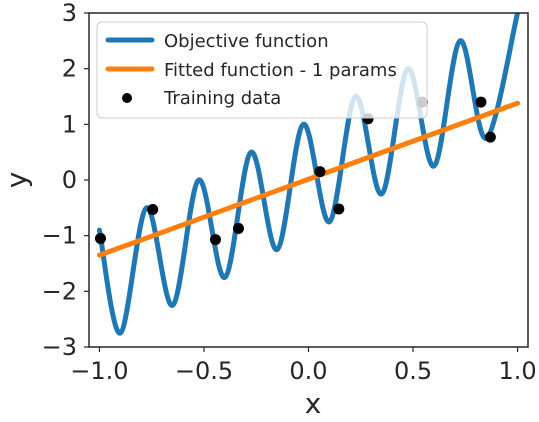 The width and height of the screenshot is (539, 422). What do you see at coordinates (16, 180) in the screenshot?
I see `y-axis-label: y` at bounding box center [16, 180].